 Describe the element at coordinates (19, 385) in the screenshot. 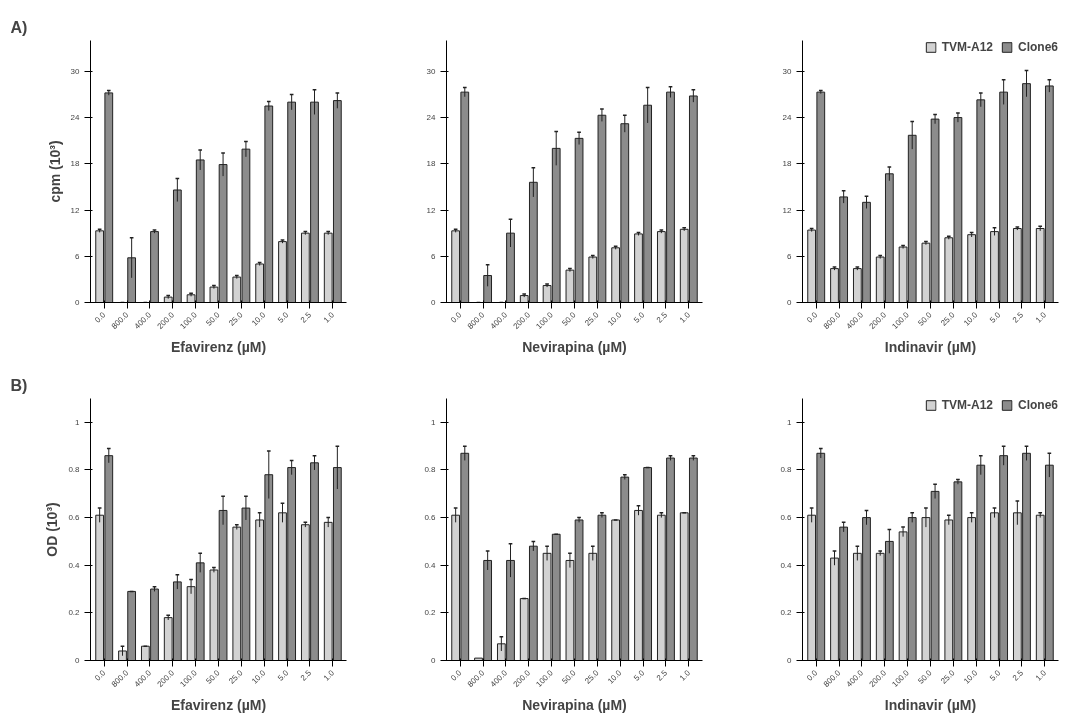

I see `text: B)` at that location.